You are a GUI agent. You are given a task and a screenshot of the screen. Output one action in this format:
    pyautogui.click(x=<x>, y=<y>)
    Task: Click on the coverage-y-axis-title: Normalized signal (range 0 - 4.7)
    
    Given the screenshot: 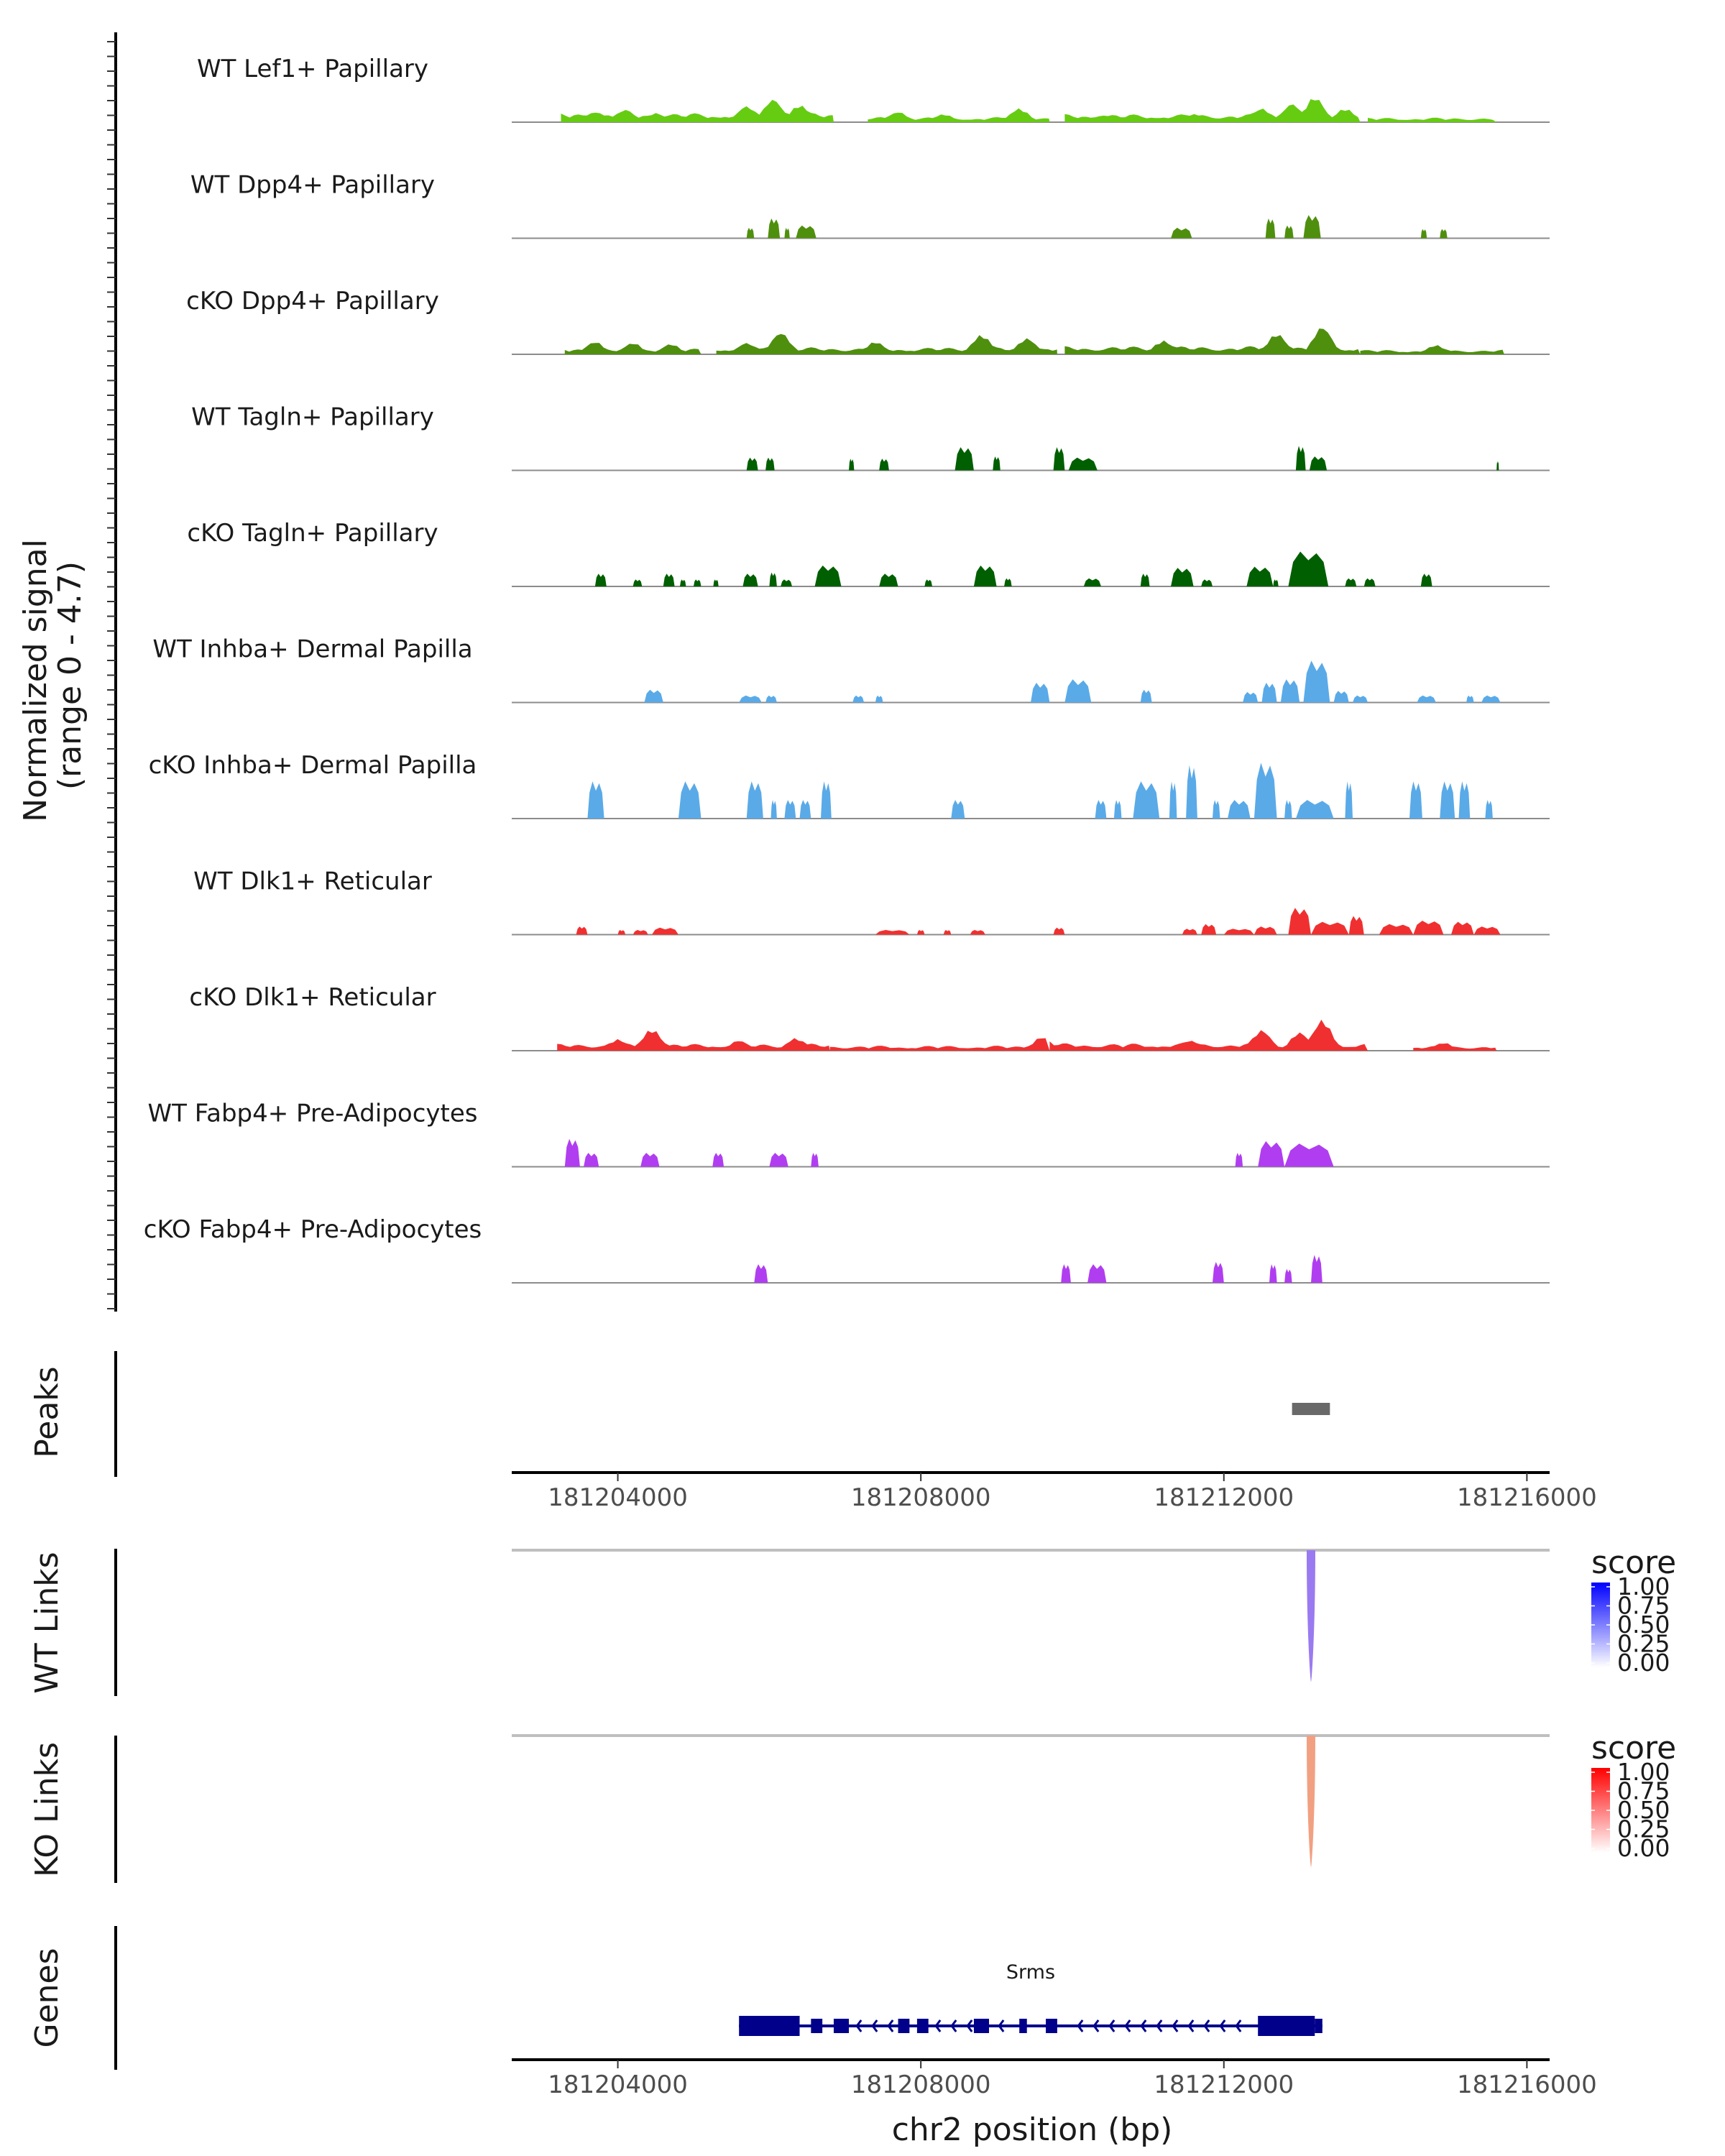 What is the action you would take?
    pyautogui.click(x=52, y=675)
    